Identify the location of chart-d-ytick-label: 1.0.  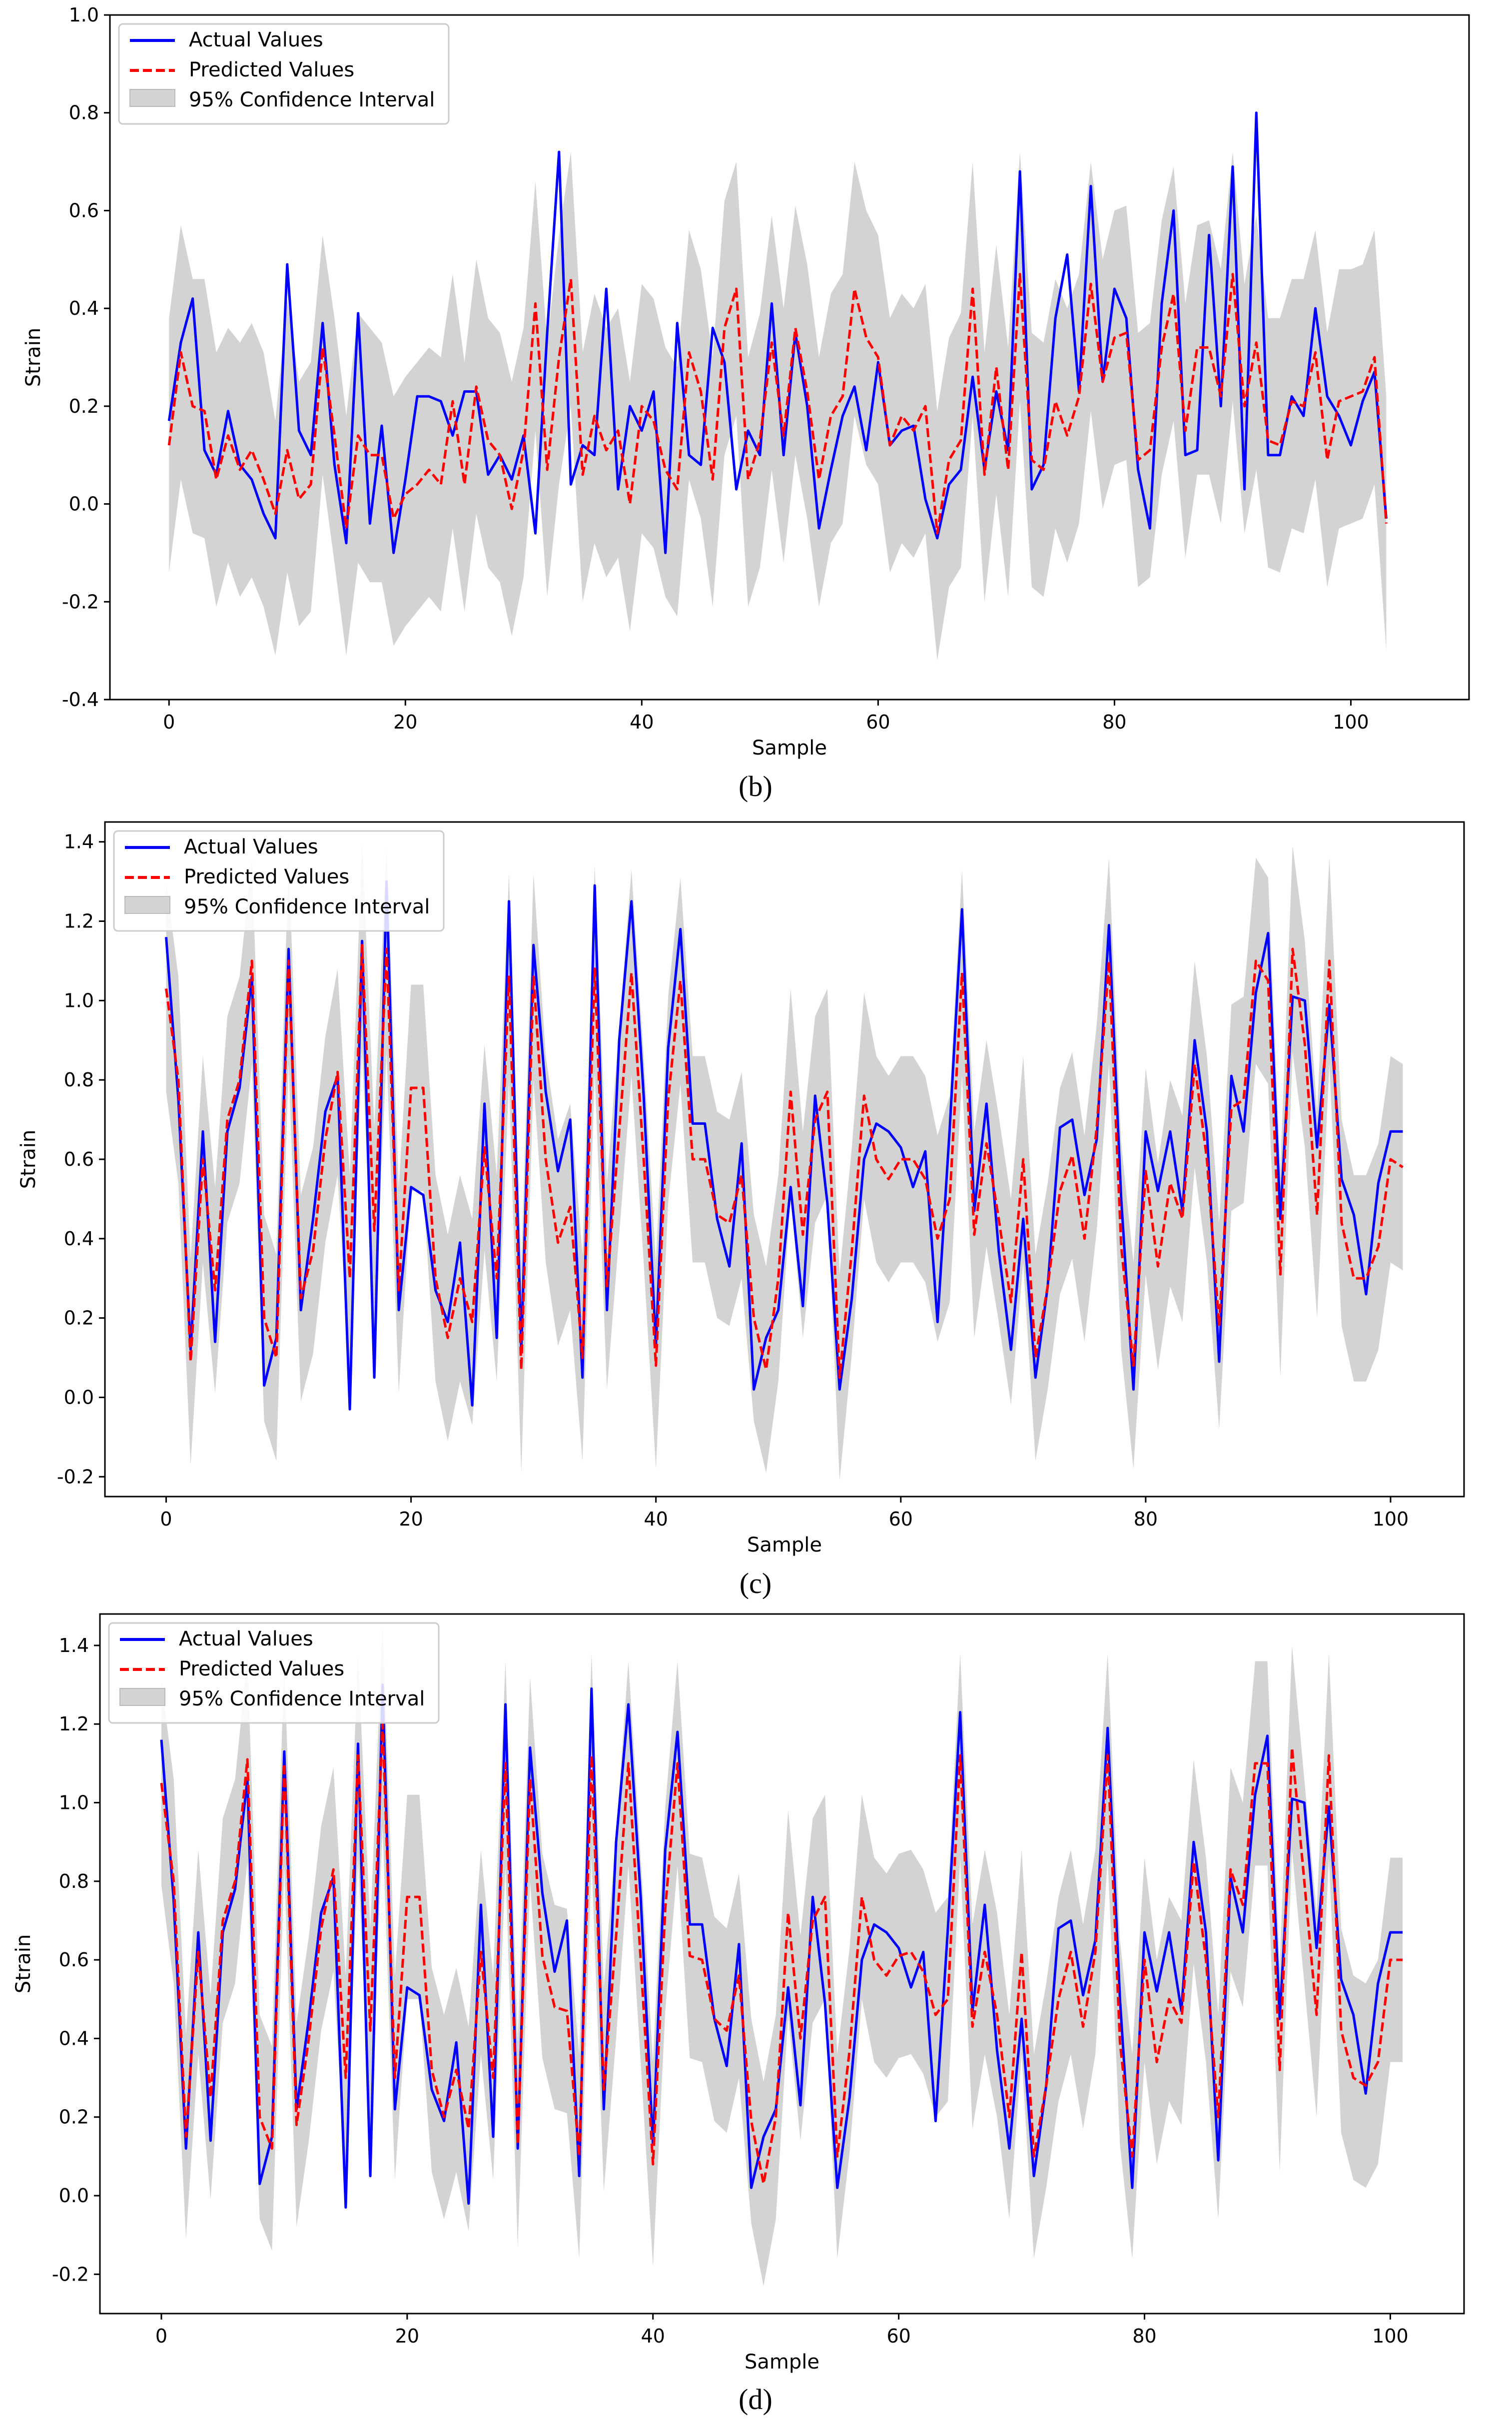
(74, 1803).